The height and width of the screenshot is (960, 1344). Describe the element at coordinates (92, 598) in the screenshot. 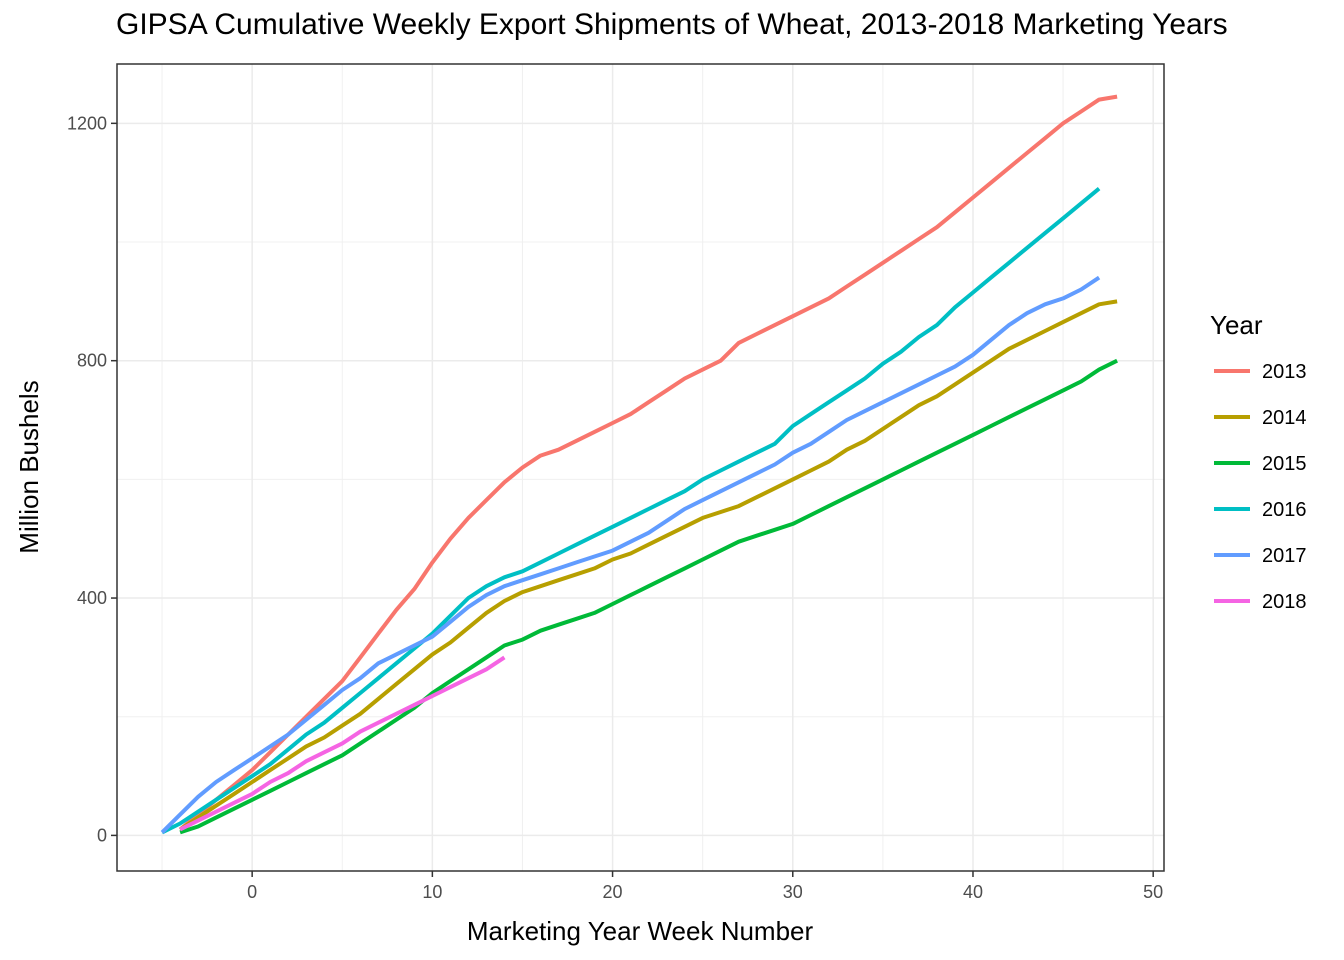

I see `y-tick-label: 400` at that location.